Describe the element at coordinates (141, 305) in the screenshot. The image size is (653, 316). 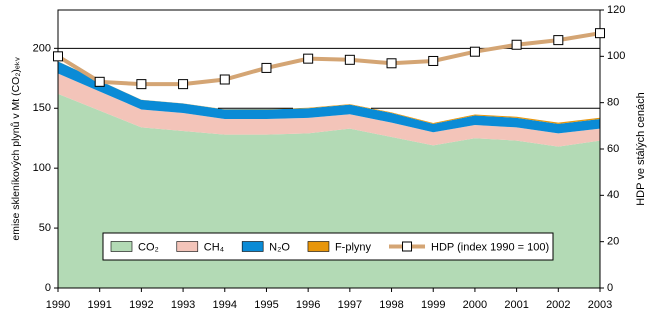
I see `x-tick-label: 1992` at that location.